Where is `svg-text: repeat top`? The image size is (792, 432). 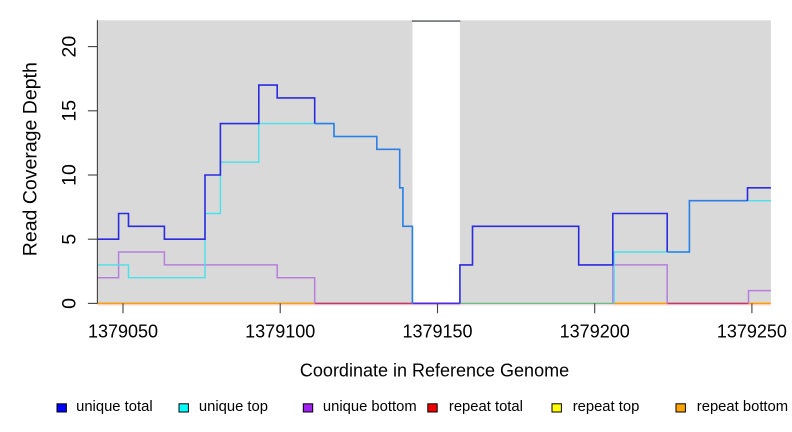 svg-text: repeat top is located at coordinates (606, 407).